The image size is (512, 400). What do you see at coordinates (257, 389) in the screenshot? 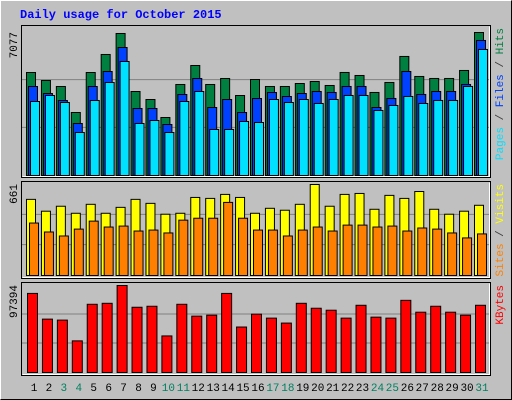
I see `x-tick-label: 16` at bounding box center [257, 389].